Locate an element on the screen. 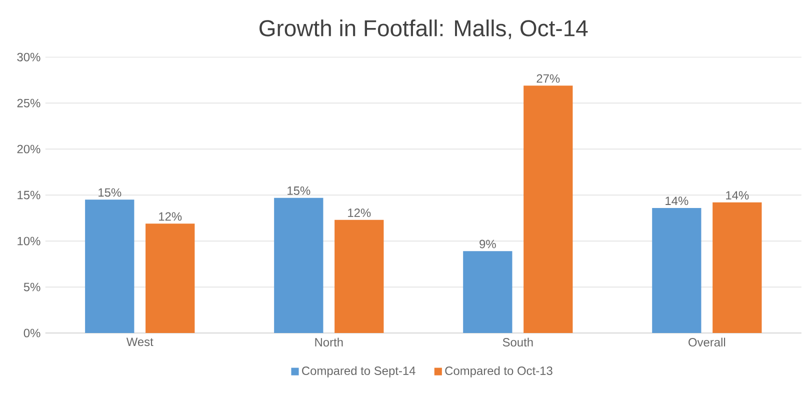  legend-label: Compared to Oct-13 is located at coordinates (498, 372).